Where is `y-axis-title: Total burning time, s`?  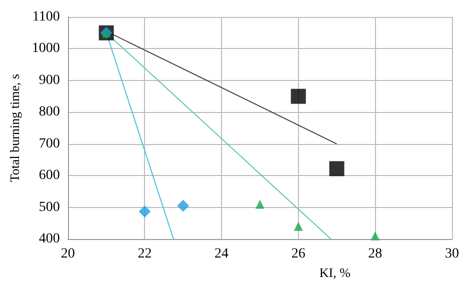
y-axis-title: Total burning time, s is located at coordinates (14, 128).